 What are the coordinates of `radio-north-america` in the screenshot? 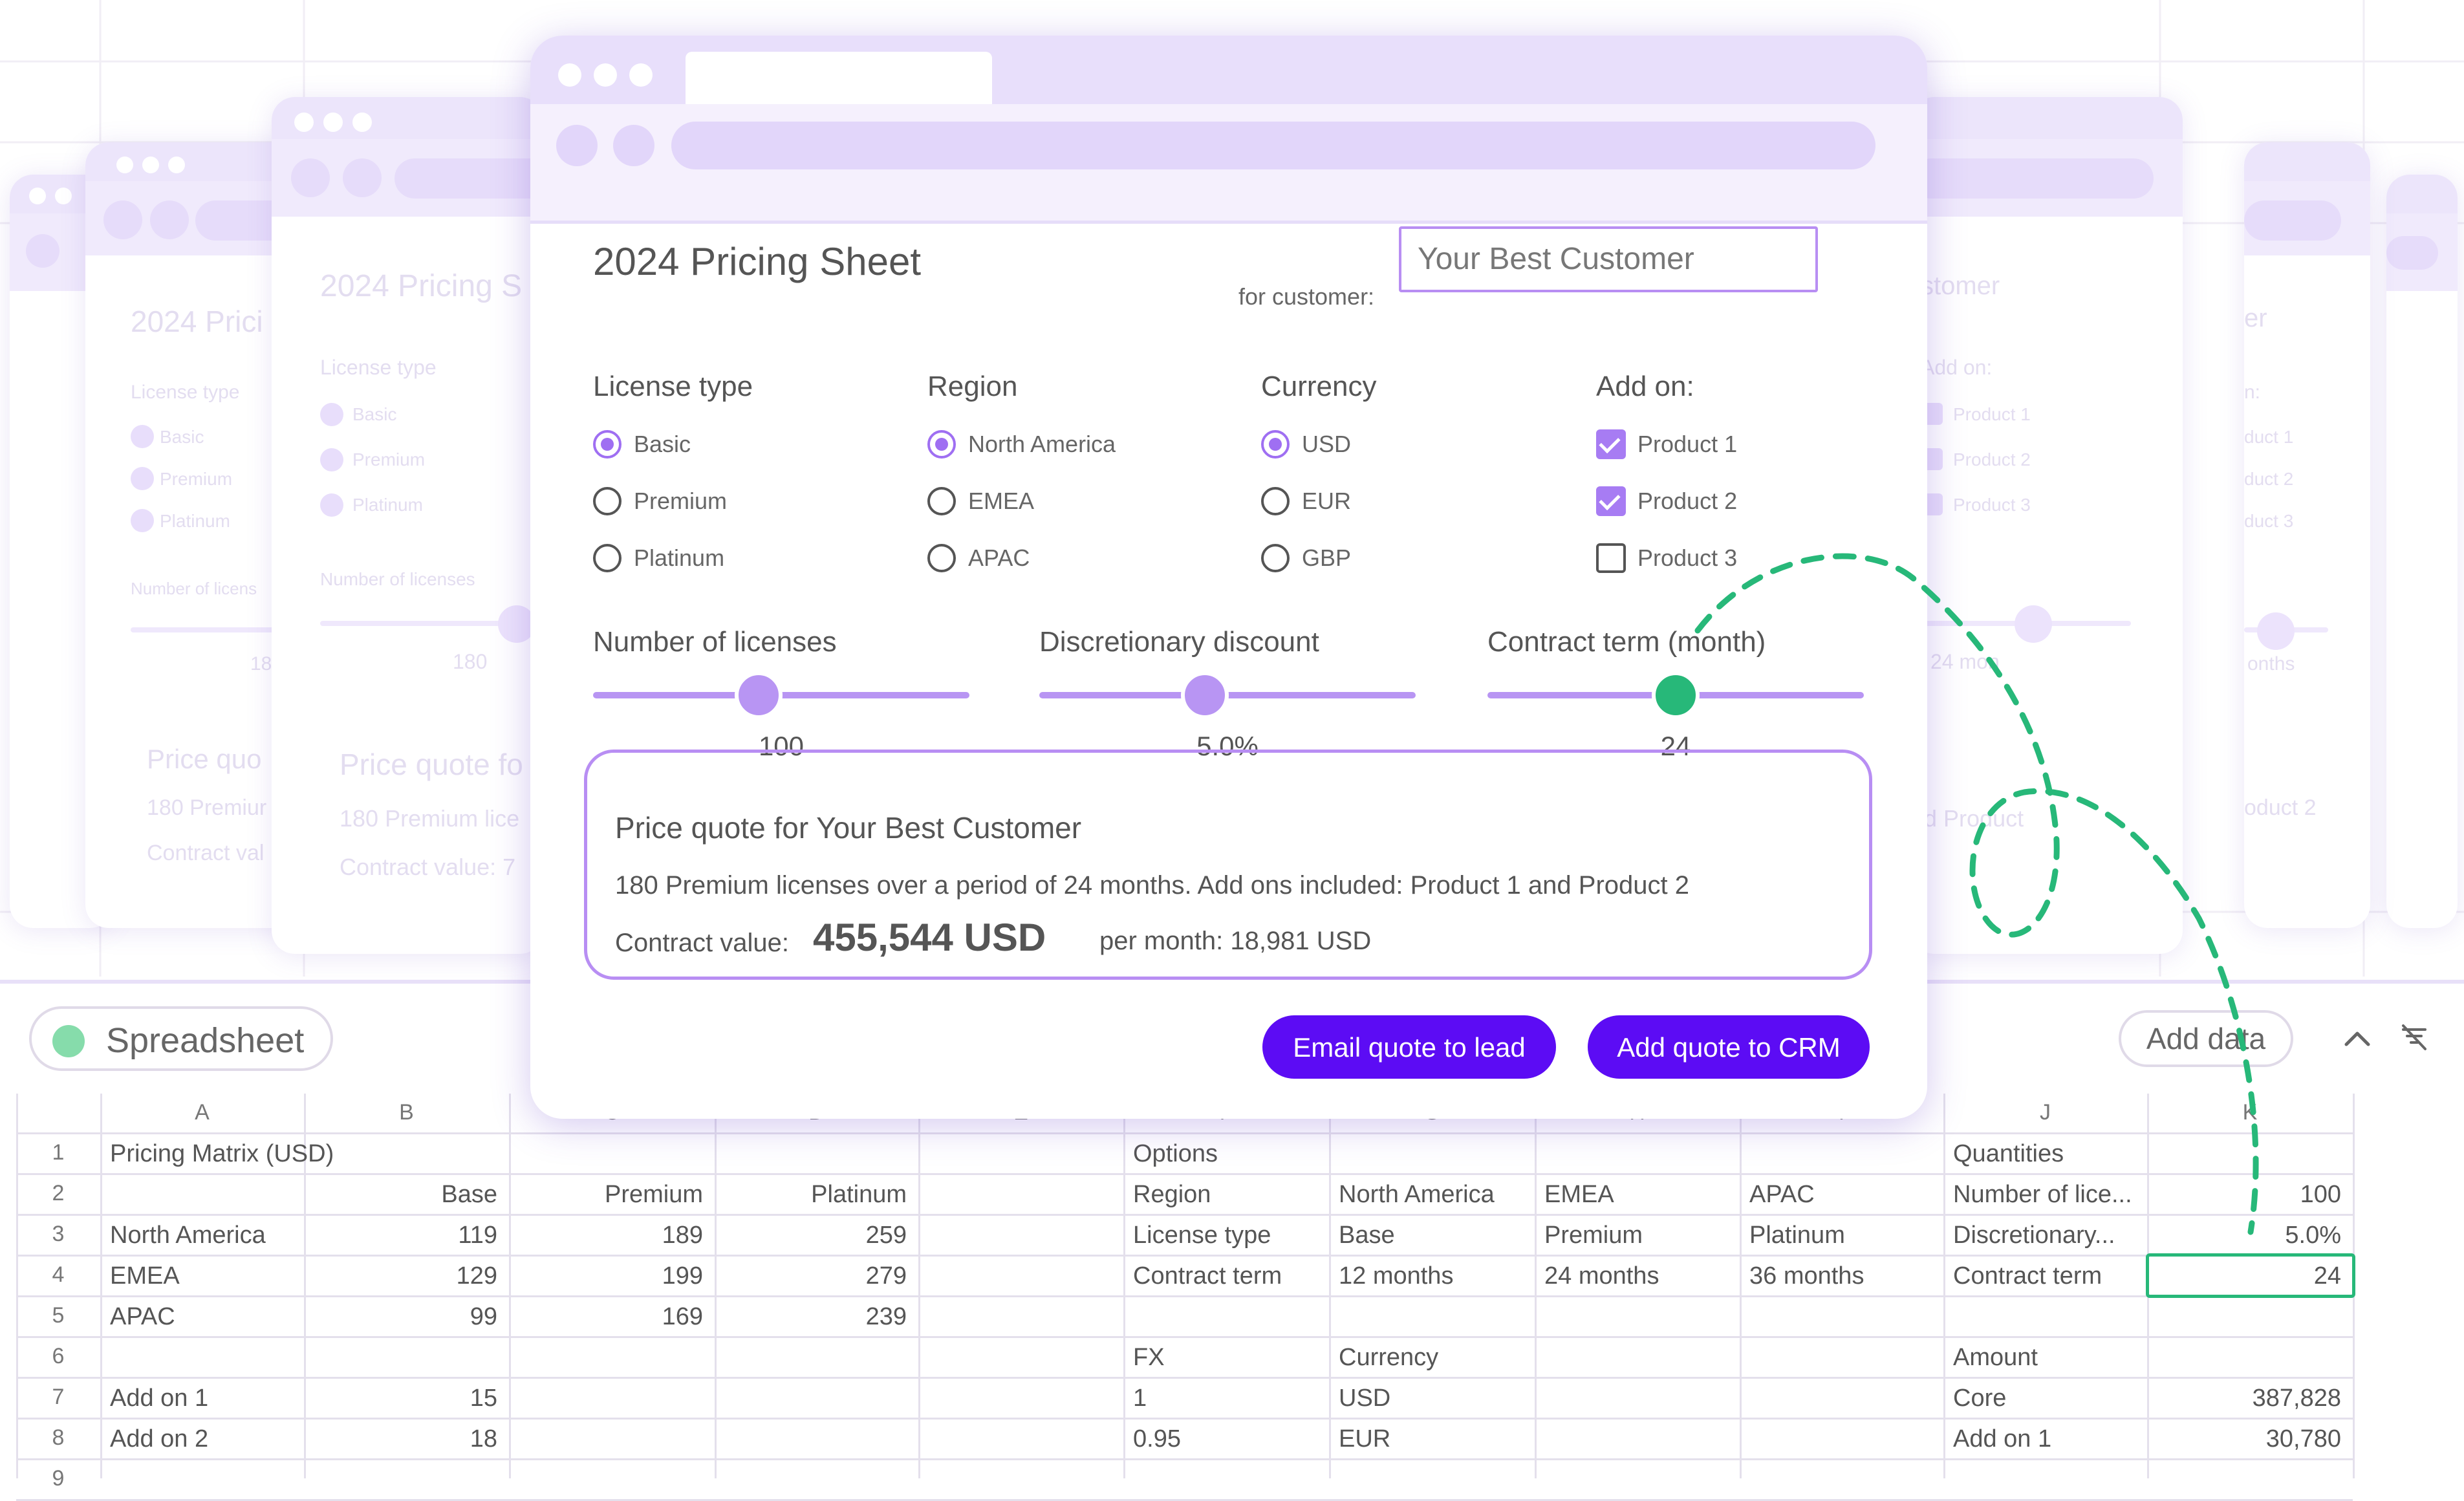 It's located at (942, 444).